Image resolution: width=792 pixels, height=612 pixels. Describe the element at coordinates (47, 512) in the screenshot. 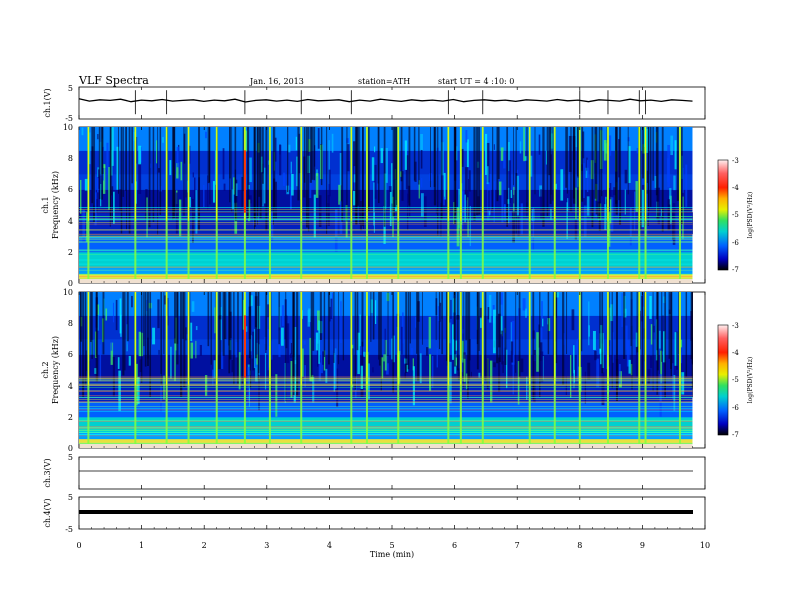

I see `ch4-voltage-ylabel: ch.4(V)` at that location.